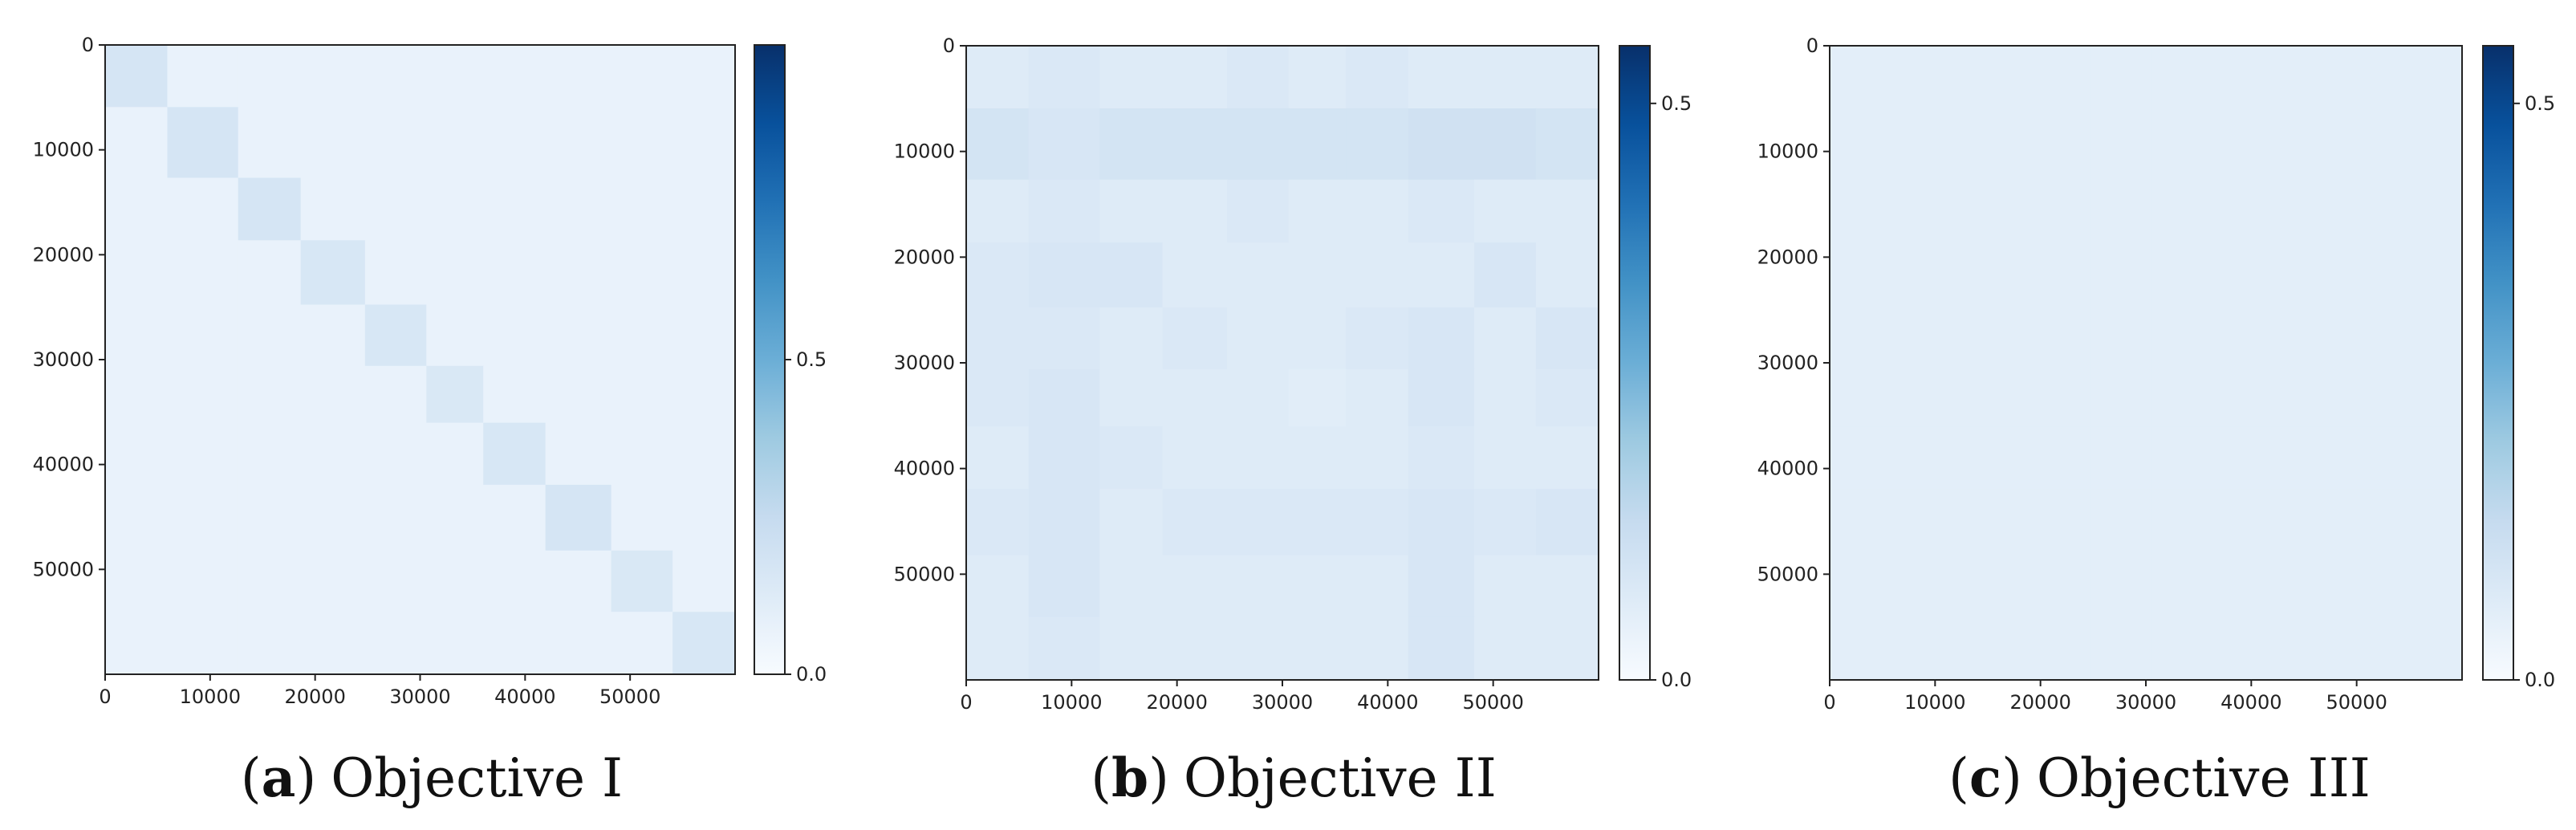  What do you see at coordinates (925, 257) in the screenshot?
I see `y-tick-label: 20000` at bounding box center [925, 257].